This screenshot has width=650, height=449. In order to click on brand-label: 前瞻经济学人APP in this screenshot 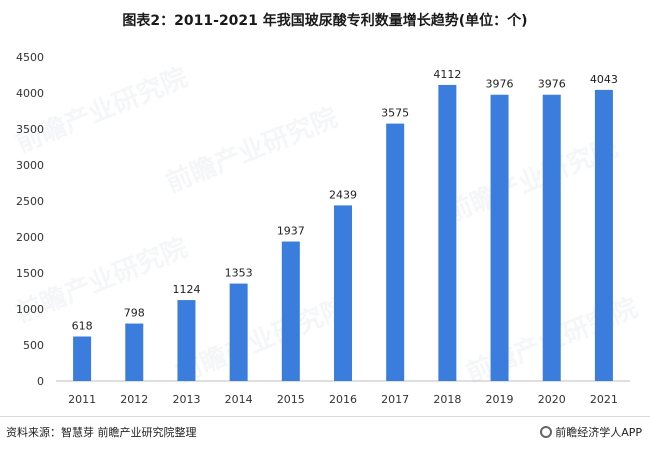, I will do `click(598, 432)`.